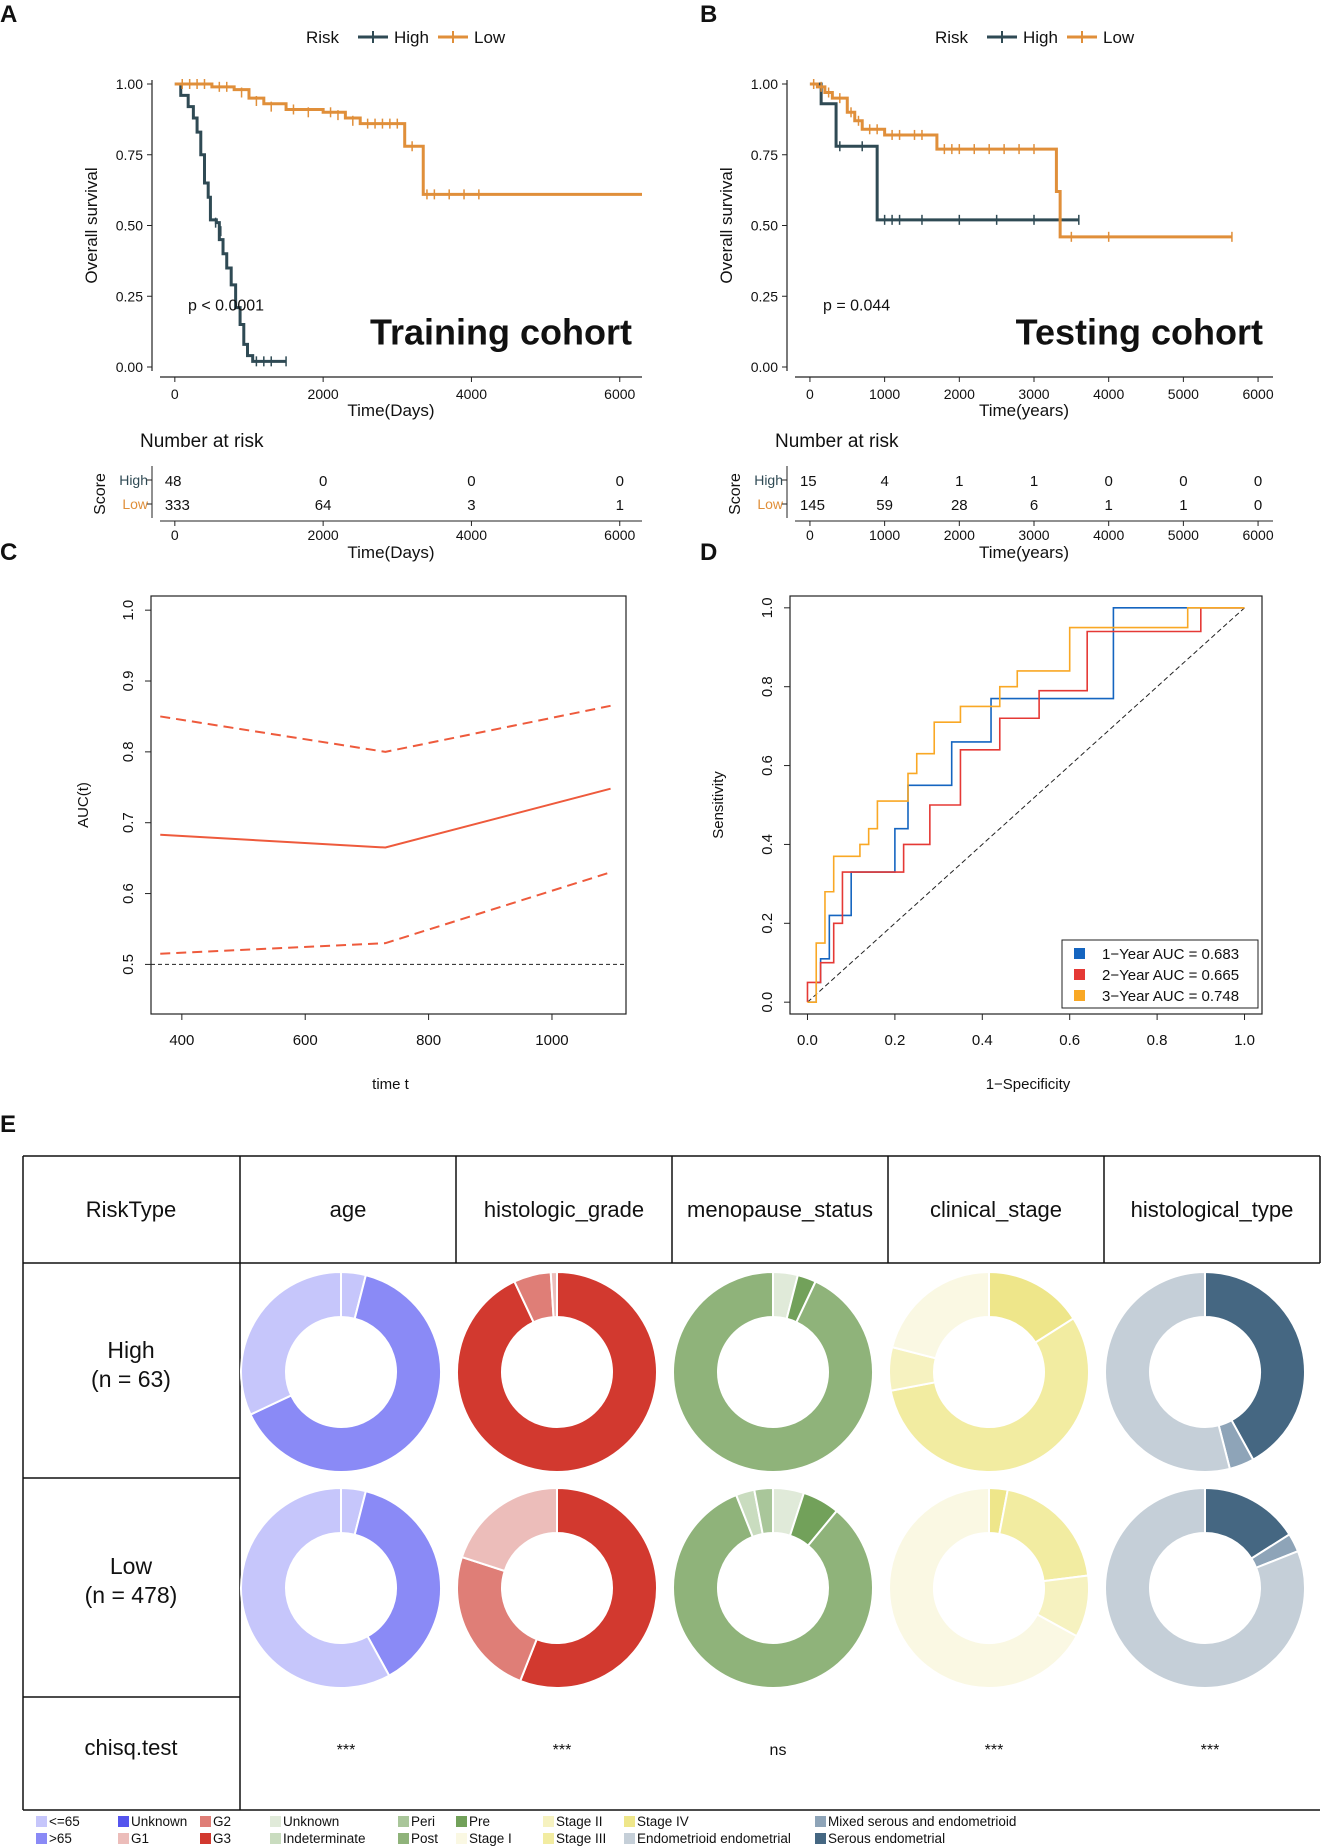  I want to click on x-tick-label: 5000, so click(1183, 394).